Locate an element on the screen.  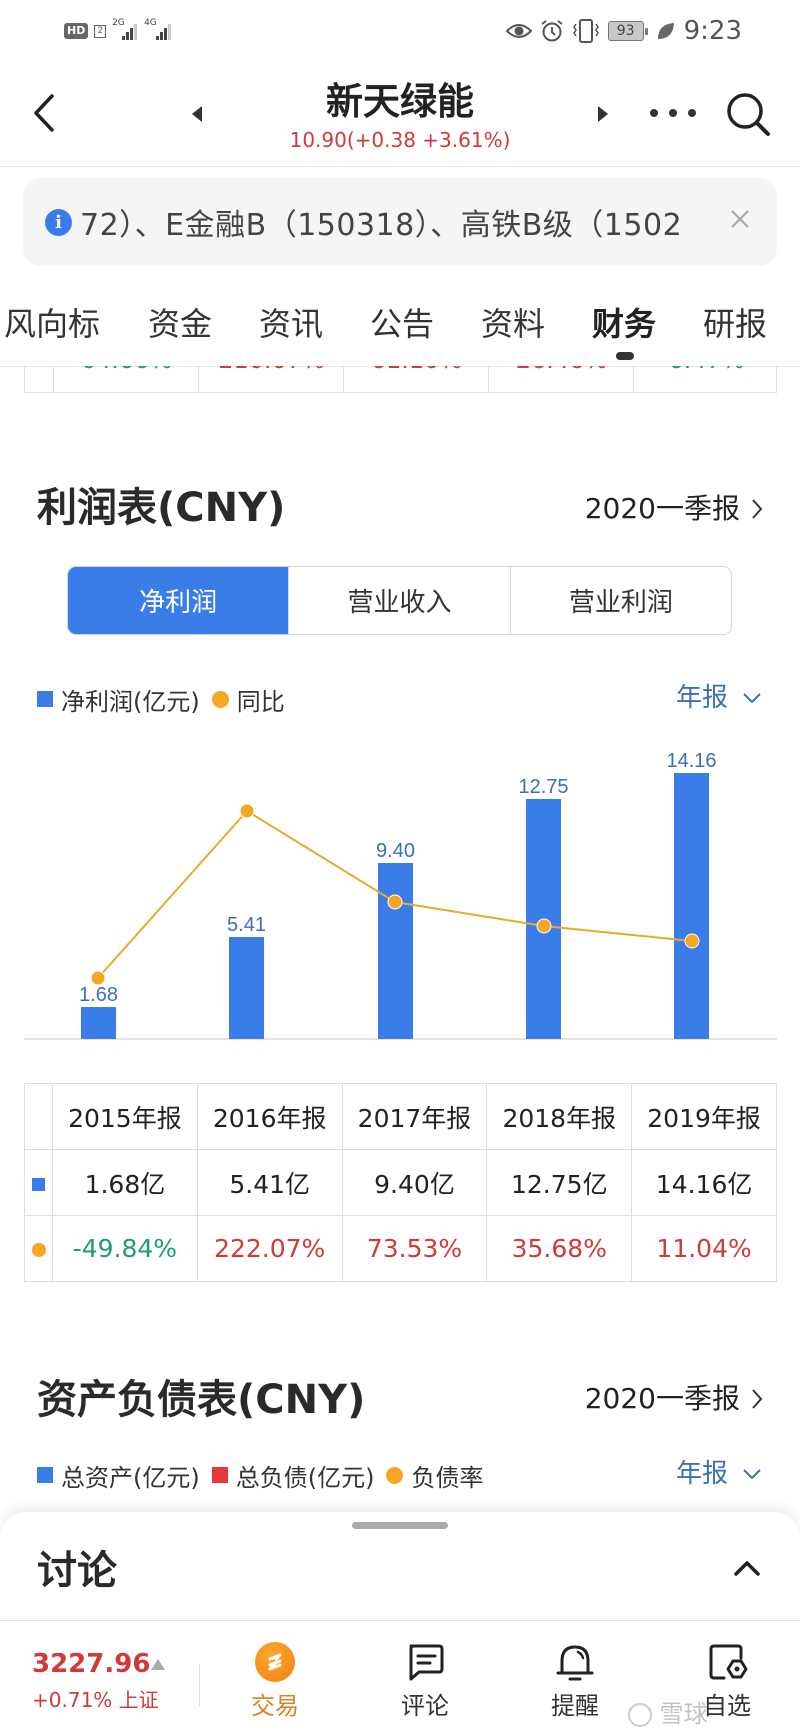
expand-discussion-button is located at coordinates (747, 1568).